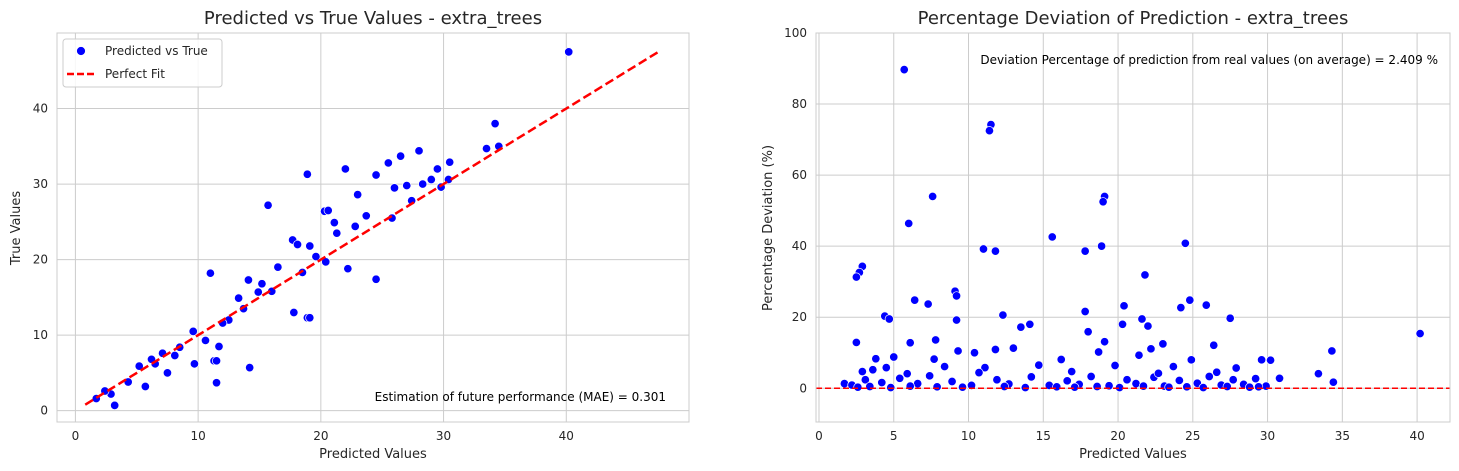 The image size is (1459, 471). What do you see at coordinates (156, 51) in the screenshot?
I see `legend-entry-predicted: Predicted vs True` at bounding box center [156, 51].